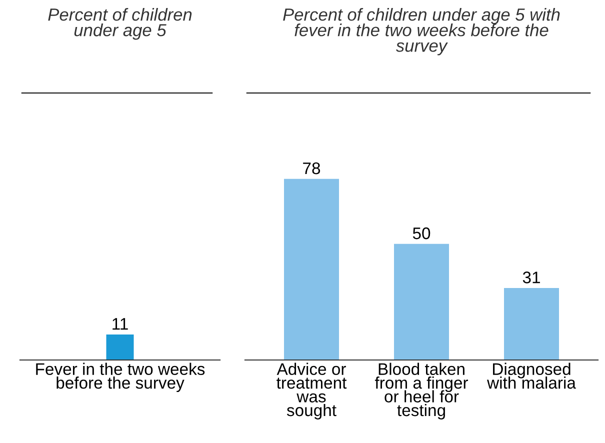 The image size is (605, 443). I want to click on data-label: 11, so click(120, 324).